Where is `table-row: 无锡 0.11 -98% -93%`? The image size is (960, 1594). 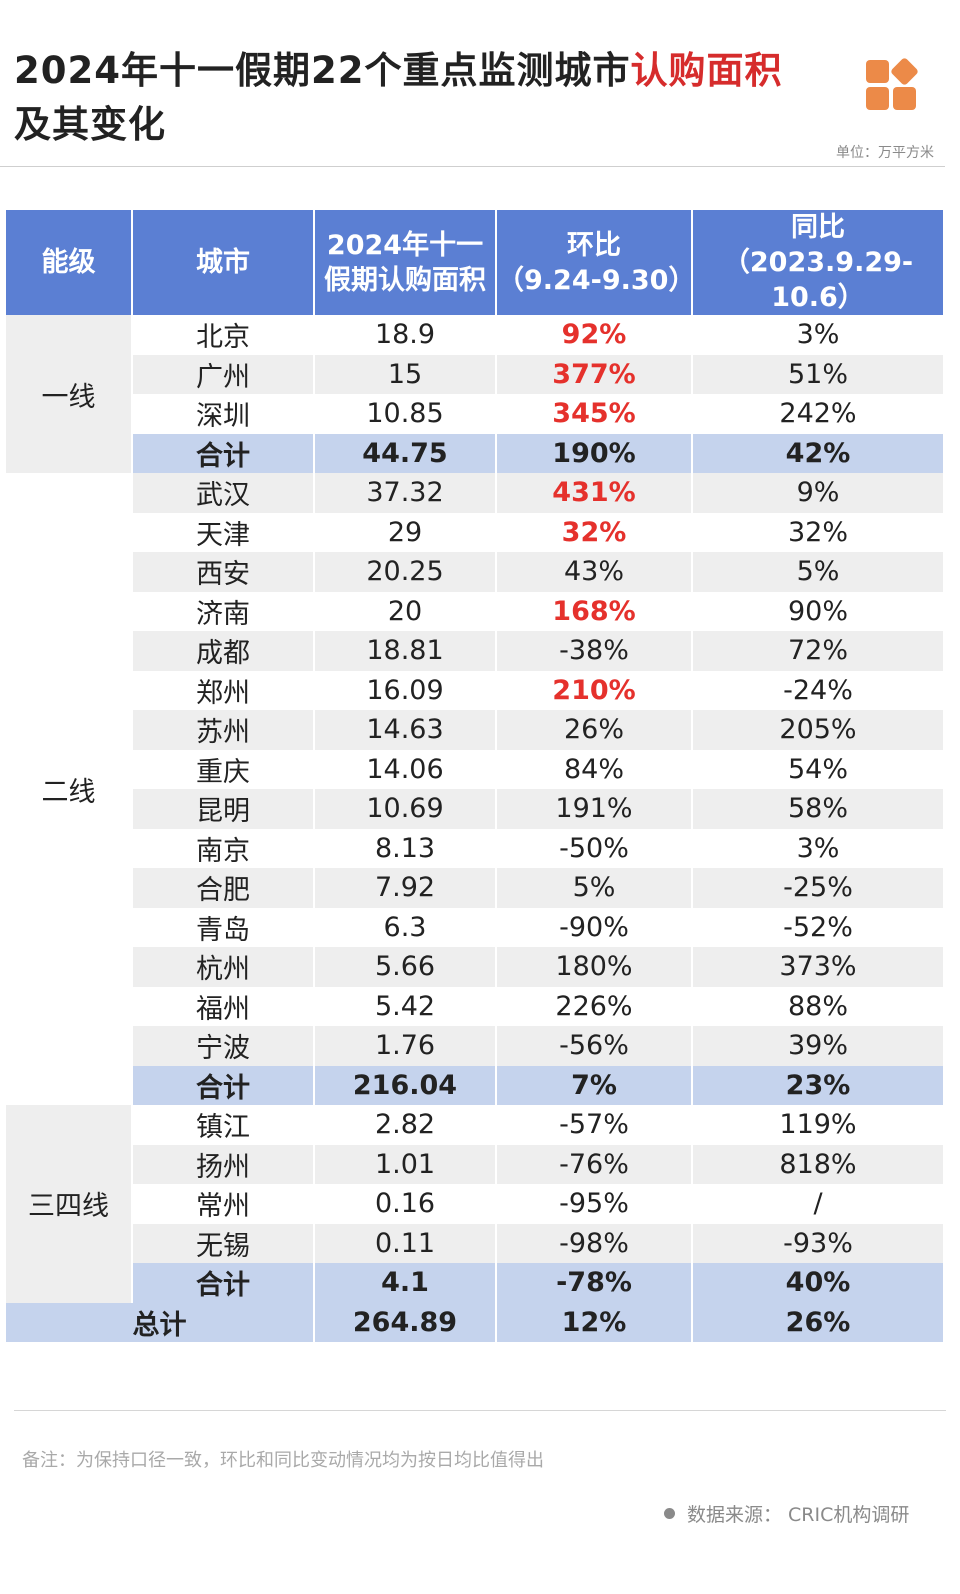
table-row: 无锡 0.11 -98% -93% is located at coordinates (474, 1243).